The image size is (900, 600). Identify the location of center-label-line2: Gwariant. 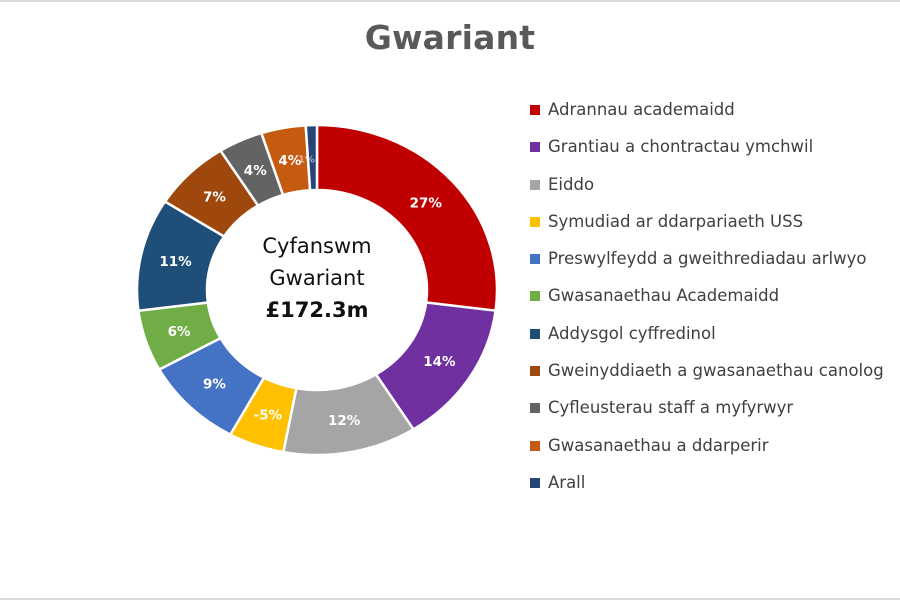
(317, 278).